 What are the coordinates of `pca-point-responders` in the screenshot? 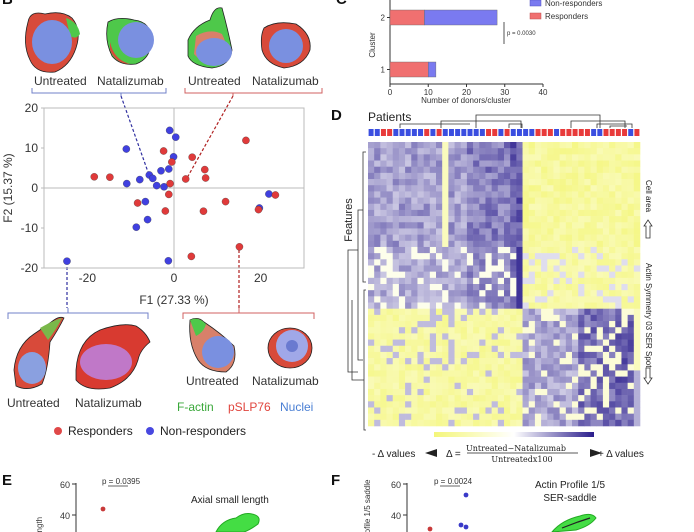 It's located at (172, 162).